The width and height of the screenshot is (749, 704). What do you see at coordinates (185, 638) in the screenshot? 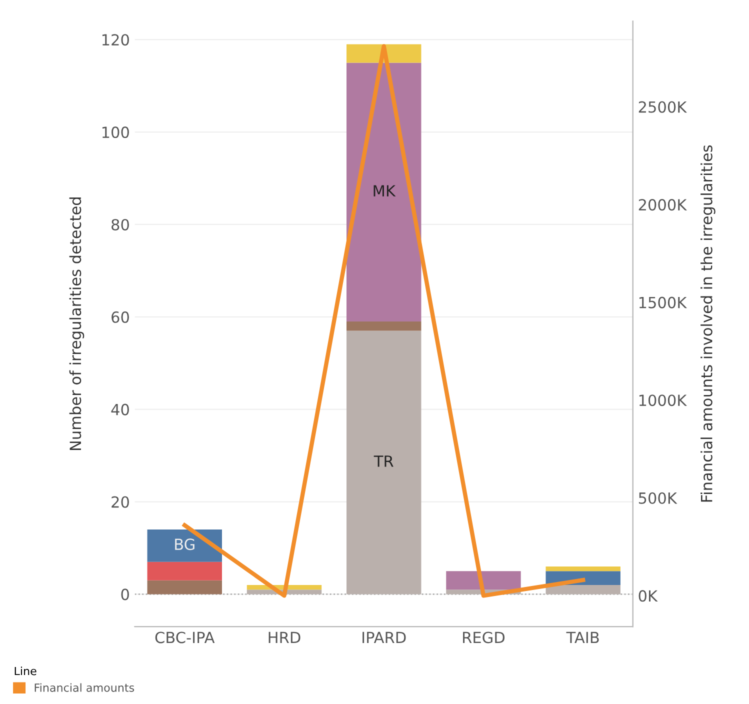
I see `x-tick-label: CBC-IPA` at bounding box center [185, 638].